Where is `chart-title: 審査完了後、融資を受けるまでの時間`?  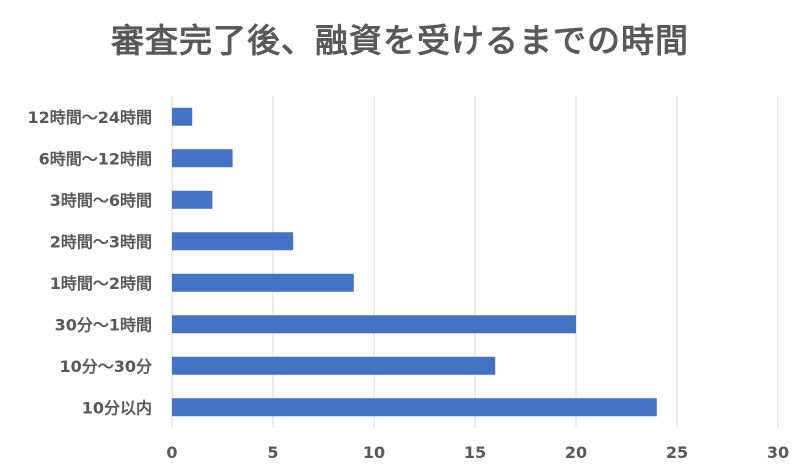 chart-title: 審査完了後、融資を受けるまでの時間 is located at coordinates (400, 40).